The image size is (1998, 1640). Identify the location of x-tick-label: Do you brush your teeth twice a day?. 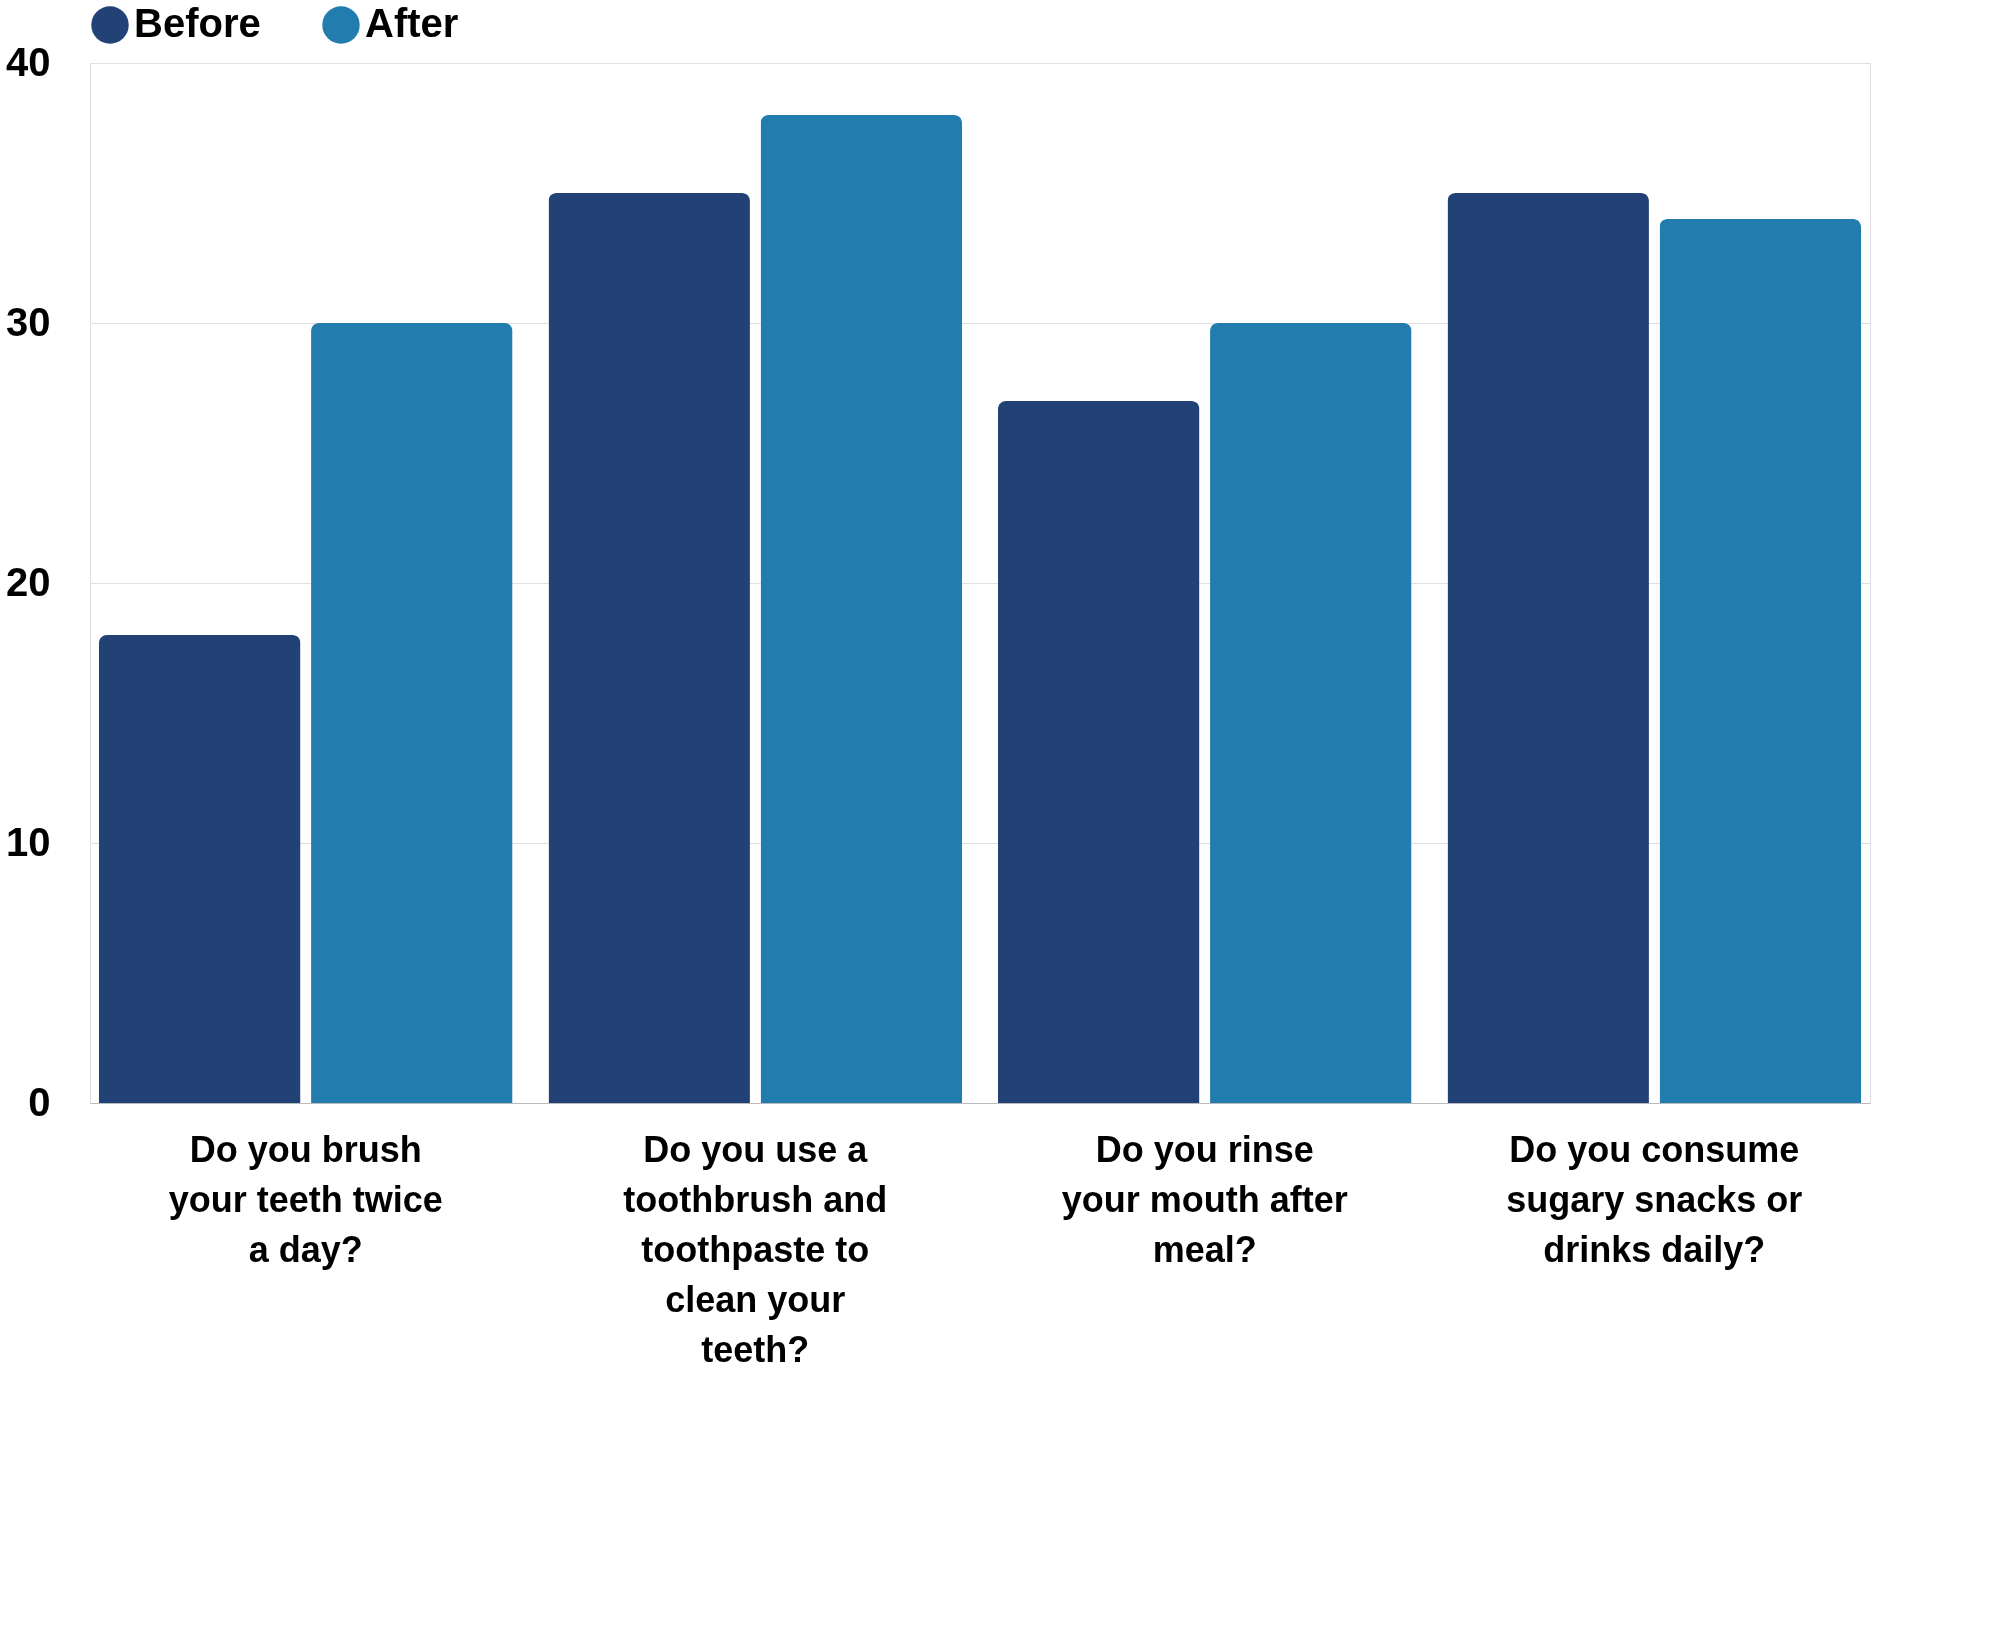
(305, 1199).